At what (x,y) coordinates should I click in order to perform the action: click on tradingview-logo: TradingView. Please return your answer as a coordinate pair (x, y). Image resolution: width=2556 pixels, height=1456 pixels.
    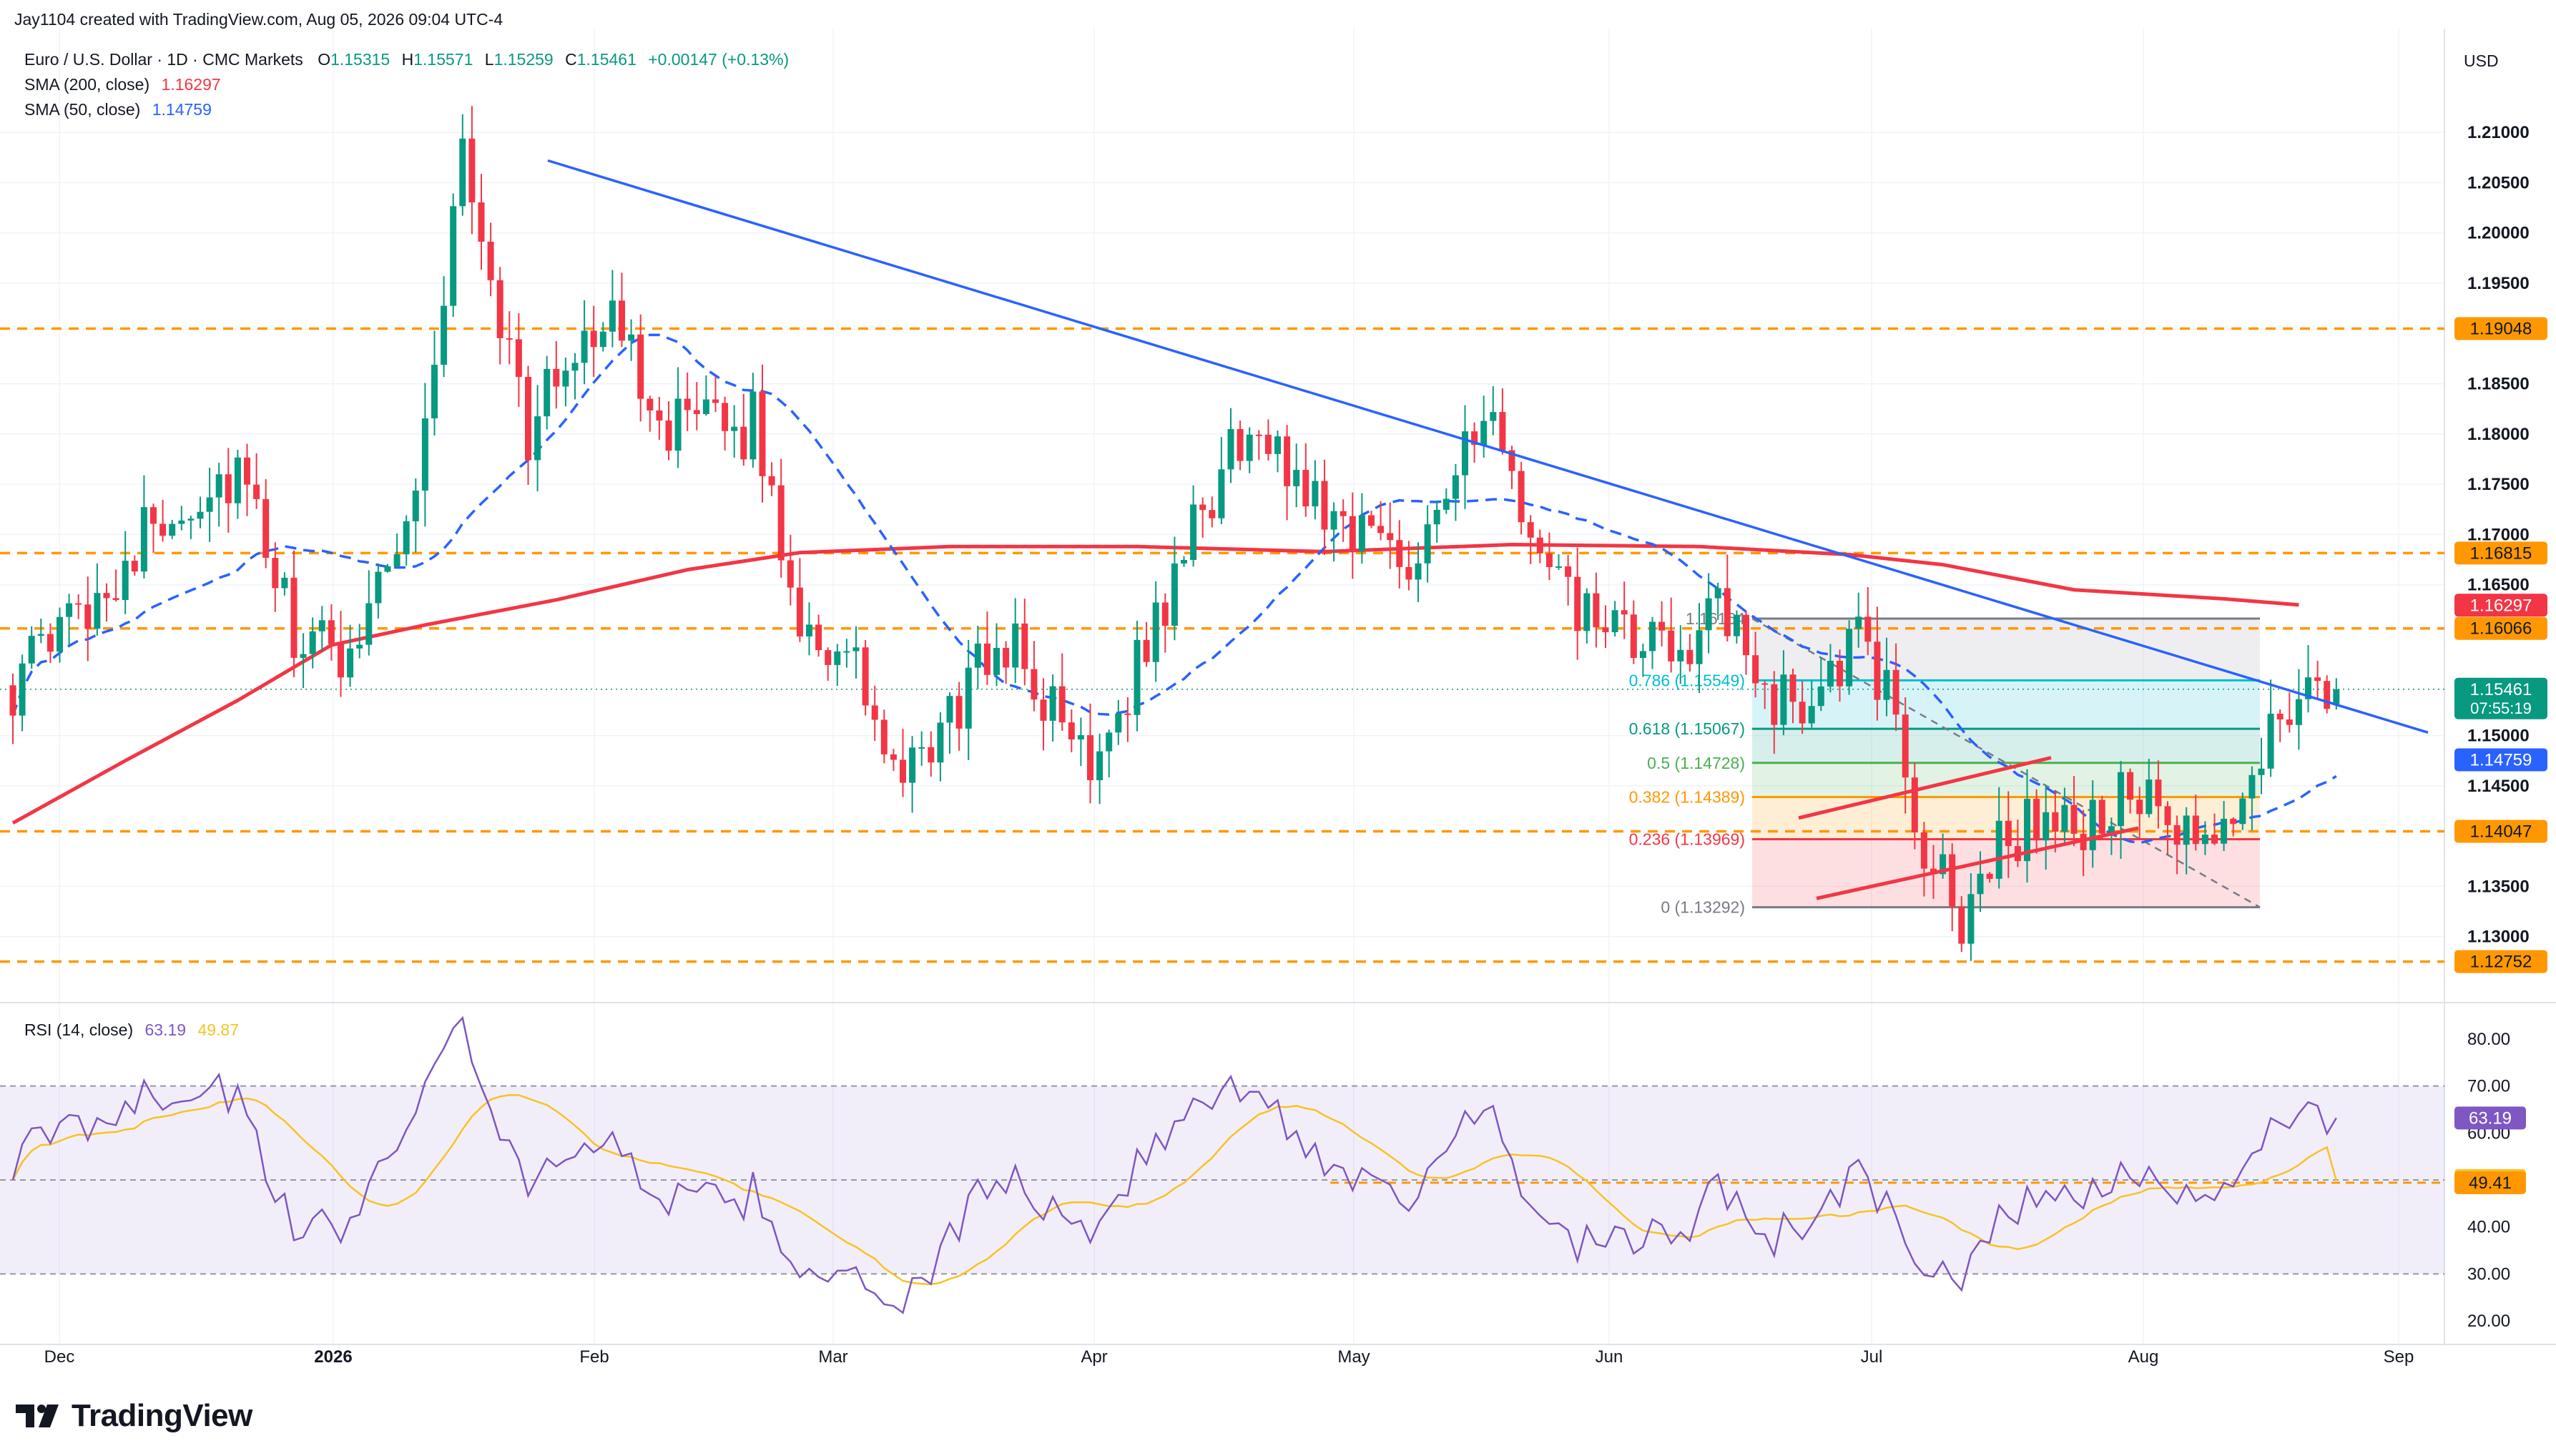
    Looking at the image, I should click on (134, 1416).